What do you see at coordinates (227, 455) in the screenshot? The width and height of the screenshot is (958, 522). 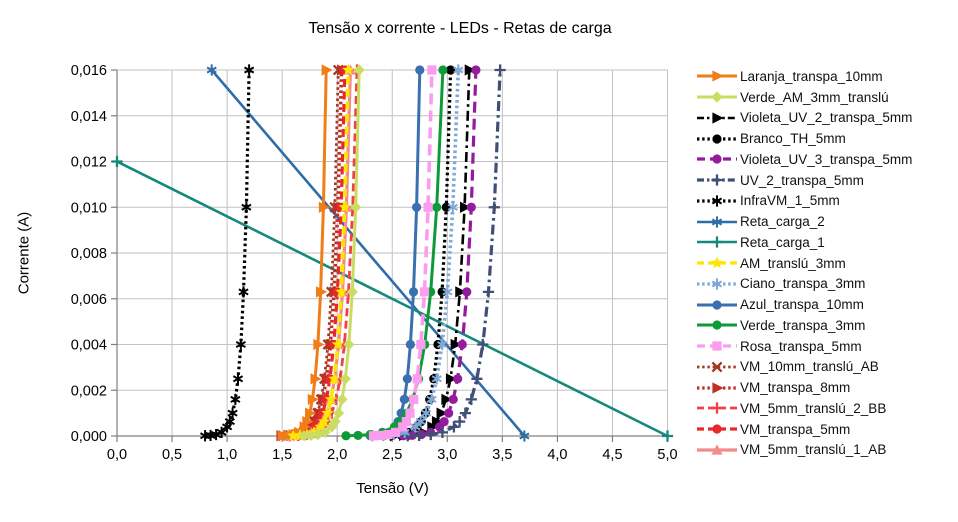 I see `x-tick-label: 1,0` at bounding box center [227, 455].